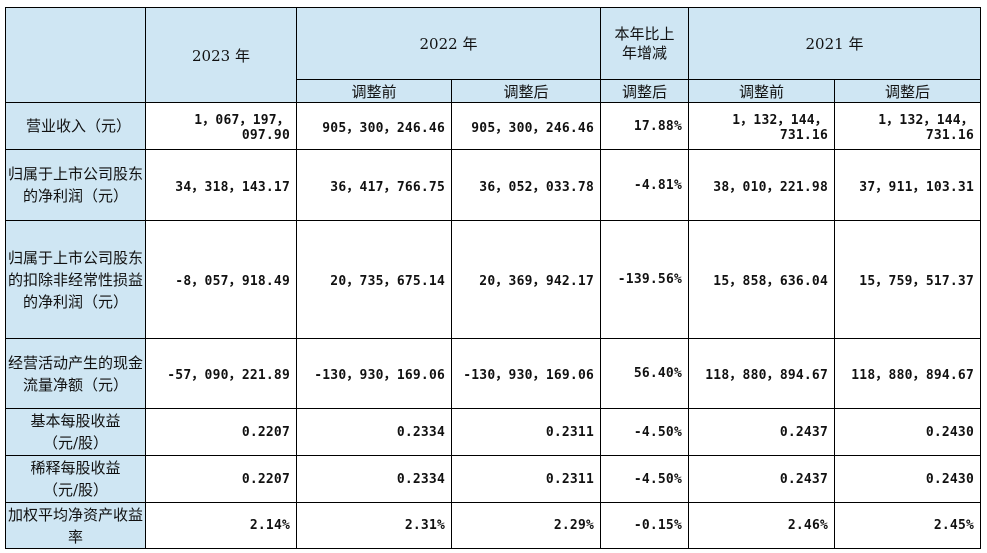 The image size is (987, 553). What do you see at coordinates (644, 43) in the screenshot?
I see `header-change: 本年比上年增减` at bounding box center [644, 43].